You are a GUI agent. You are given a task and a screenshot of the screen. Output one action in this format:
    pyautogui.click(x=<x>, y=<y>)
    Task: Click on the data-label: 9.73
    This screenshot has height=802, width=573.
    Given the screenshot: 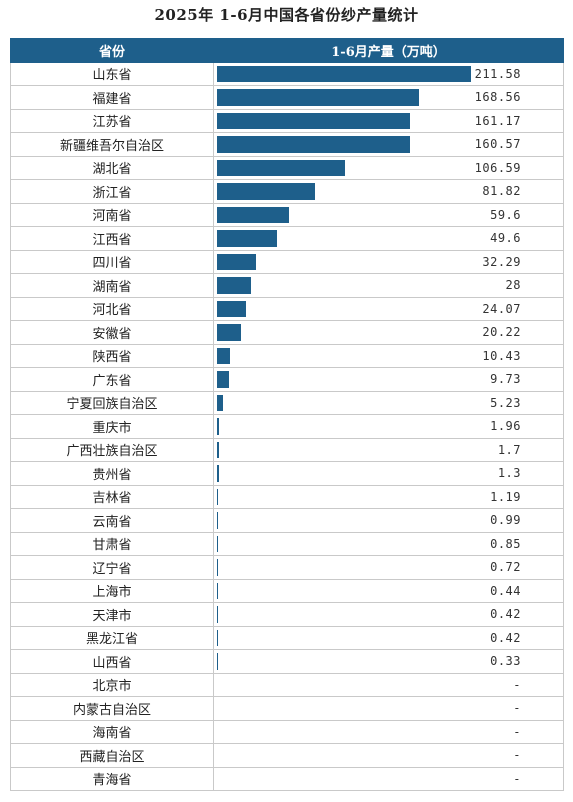 What is the action you would take?
    pyautogui.click(x=505, y=379)
    